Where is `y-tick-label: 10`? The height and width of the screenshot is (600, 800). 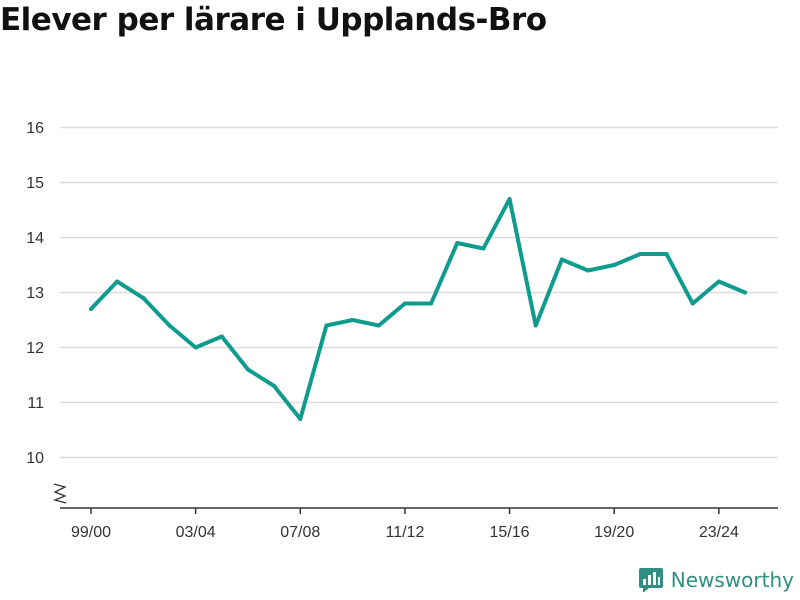
y-tick-label: 10 is located at coordinates (35, 458).